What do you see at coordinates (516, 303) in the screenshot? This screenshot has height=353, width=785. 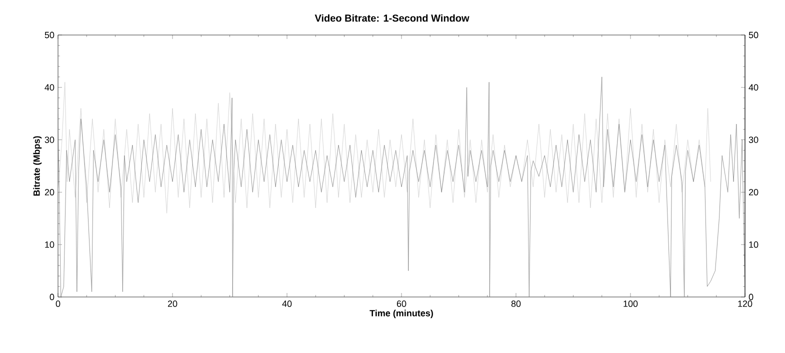 I see `x-tick-label: 80` at bounding box center [516, 303].